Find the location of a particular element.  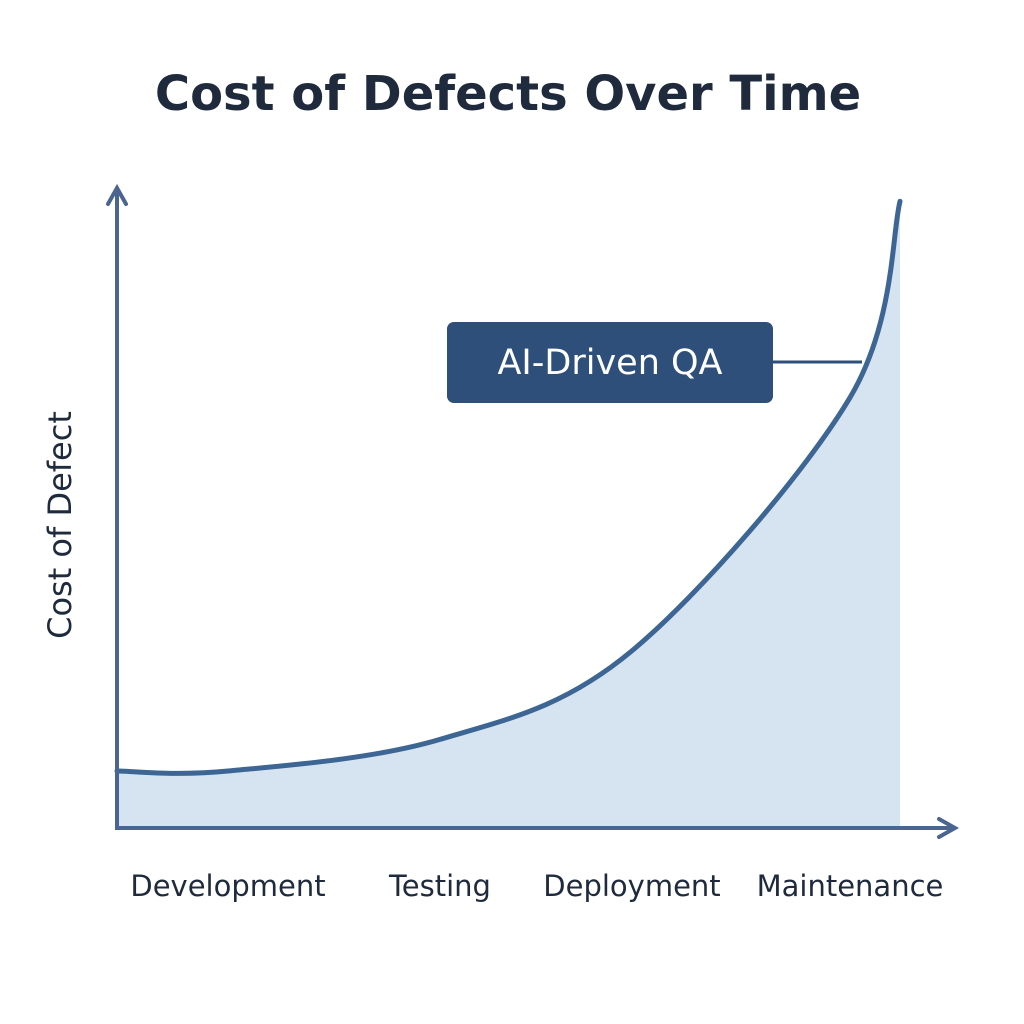

x-tick-label: Development is located at coordinates (227, 886).